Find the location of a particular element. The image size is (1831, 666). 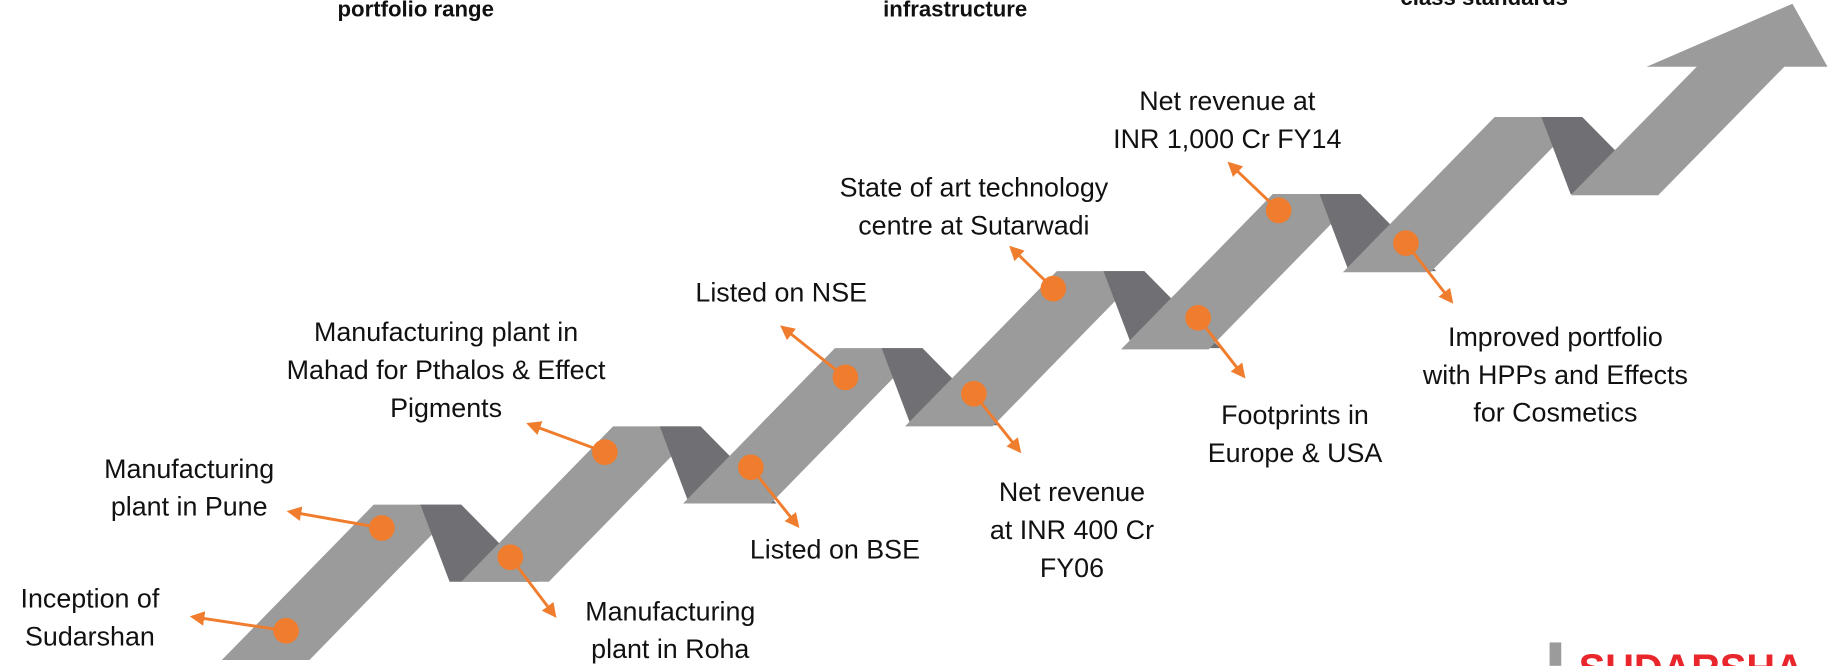

top-caption: infrastructure is located at coordinates (955, 11).